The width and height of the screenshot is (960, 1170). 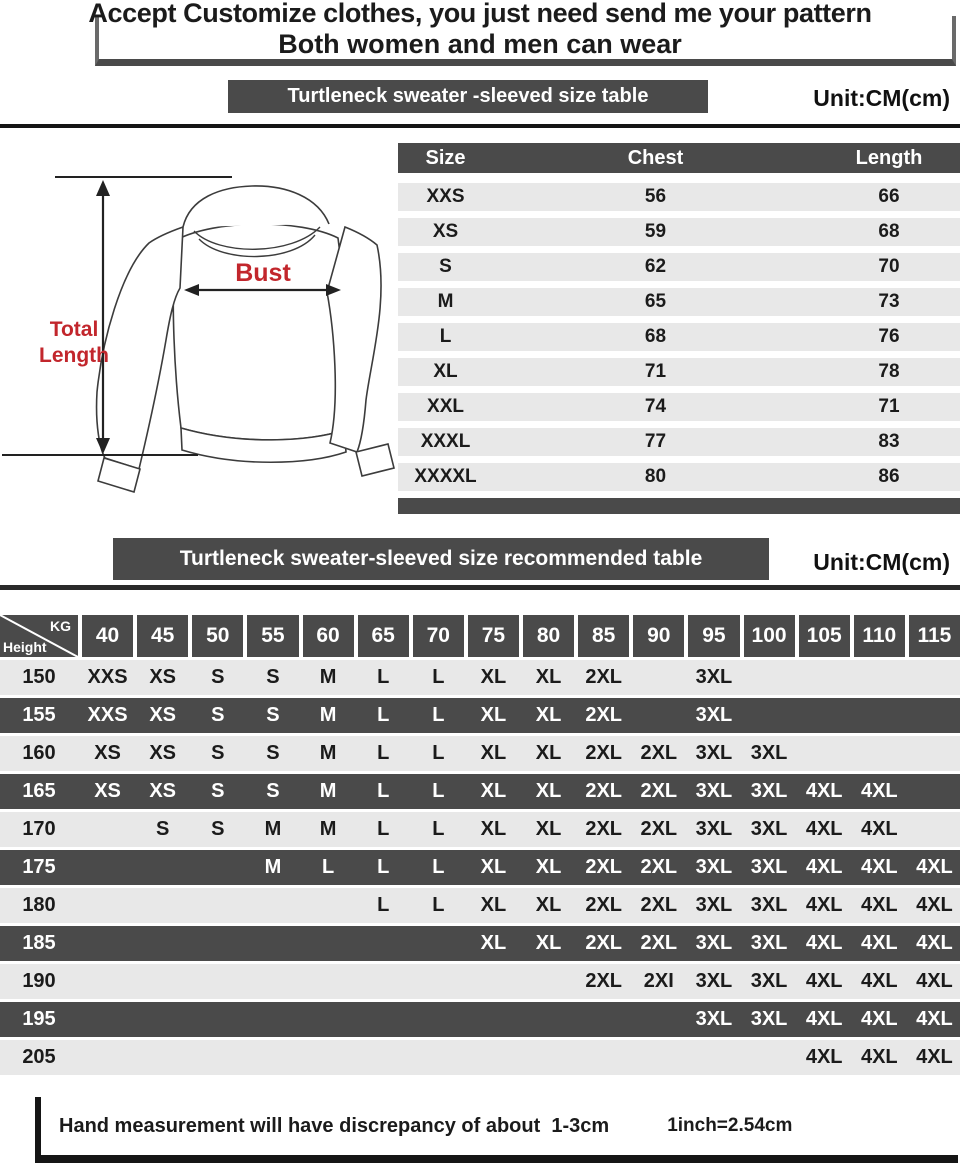 I want to click on title-line-2: Both women and men can wear, so click(x=480, y=44).